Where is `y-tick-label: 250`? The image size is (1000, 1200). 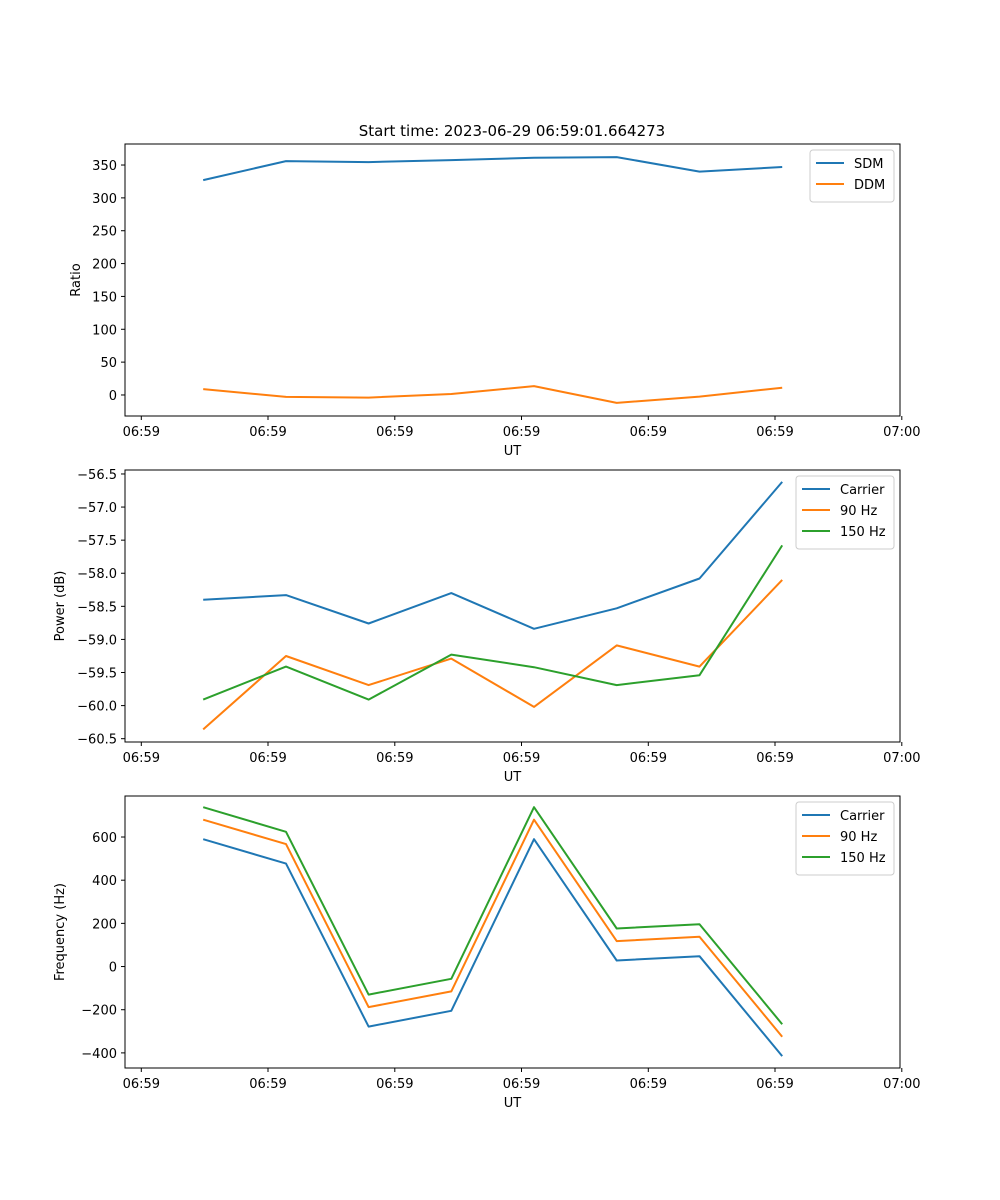 y-tick-label: 250 is located at coordinates (104, 232).